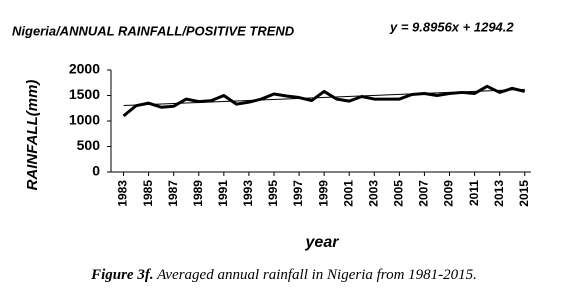 The image size is (562, 304). I want to click on x-tick-label: 1983, so click(123, 193).